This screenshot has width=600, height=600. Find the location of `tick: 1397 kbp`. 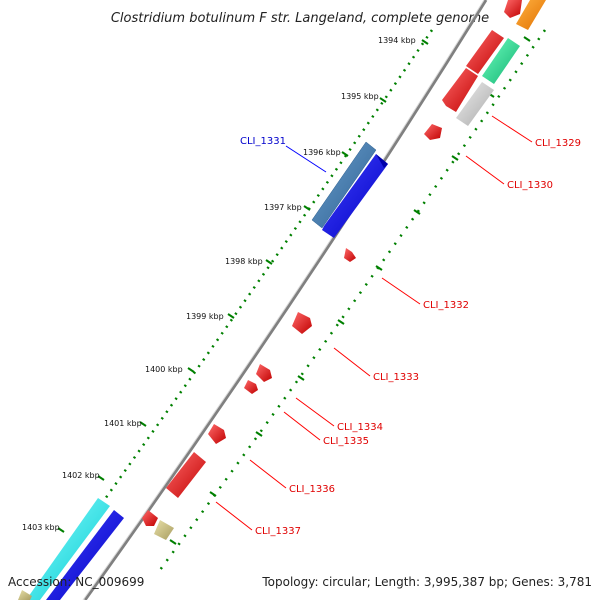

tick: 1397 kbp is located at coordinates (287, 207).